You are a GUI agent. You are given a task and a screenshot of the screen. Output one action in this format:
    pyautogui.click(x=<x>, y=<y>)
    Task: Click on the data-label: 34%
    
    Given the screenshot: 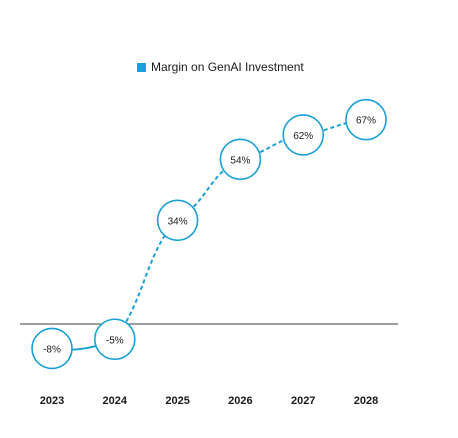 What is the action you would take?
    pyautogui.click(x=178, y=221)
    